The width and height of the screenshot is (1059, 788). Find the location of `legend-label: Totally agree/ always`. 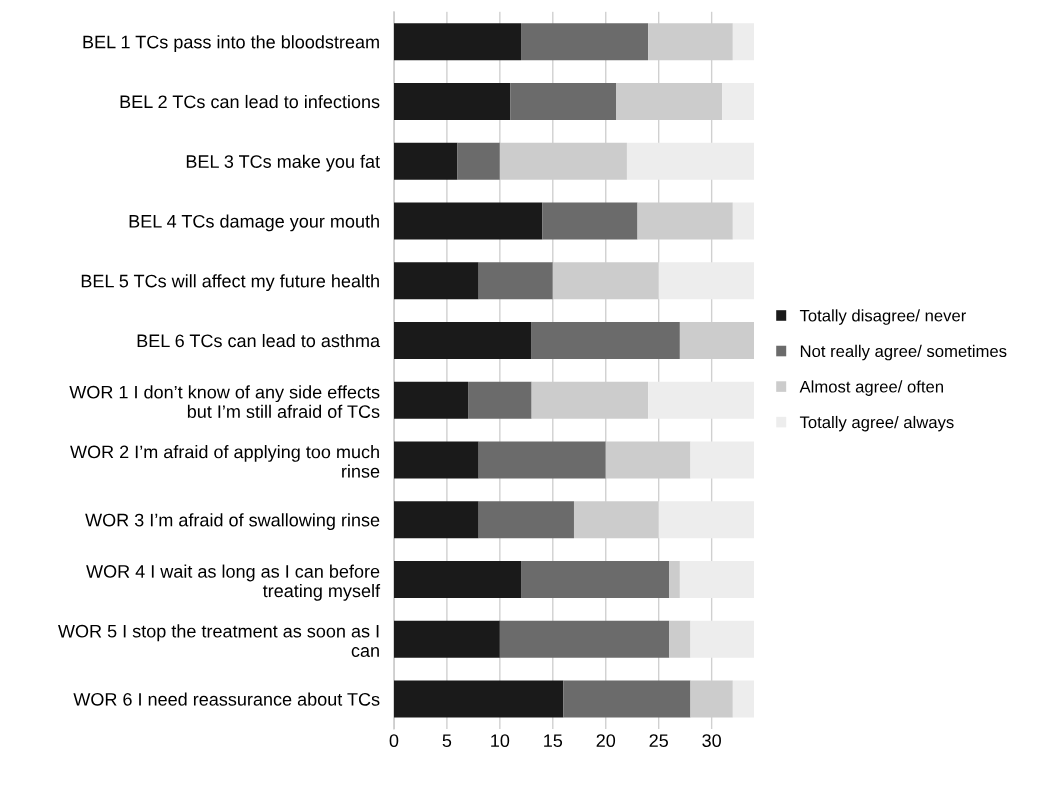

legend-label: Totally agree/ always is located at coordinates (876, 423).